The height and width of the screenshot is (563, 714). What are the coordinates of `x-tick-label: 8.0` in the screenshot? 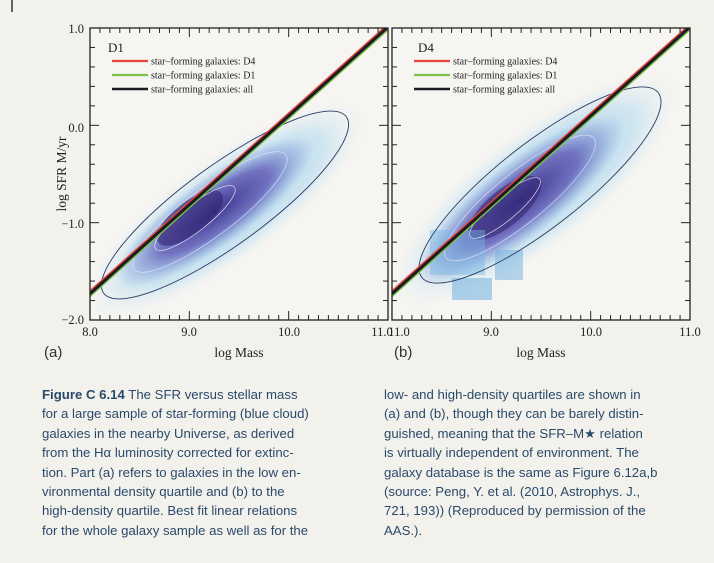 It's located at (90, 332).